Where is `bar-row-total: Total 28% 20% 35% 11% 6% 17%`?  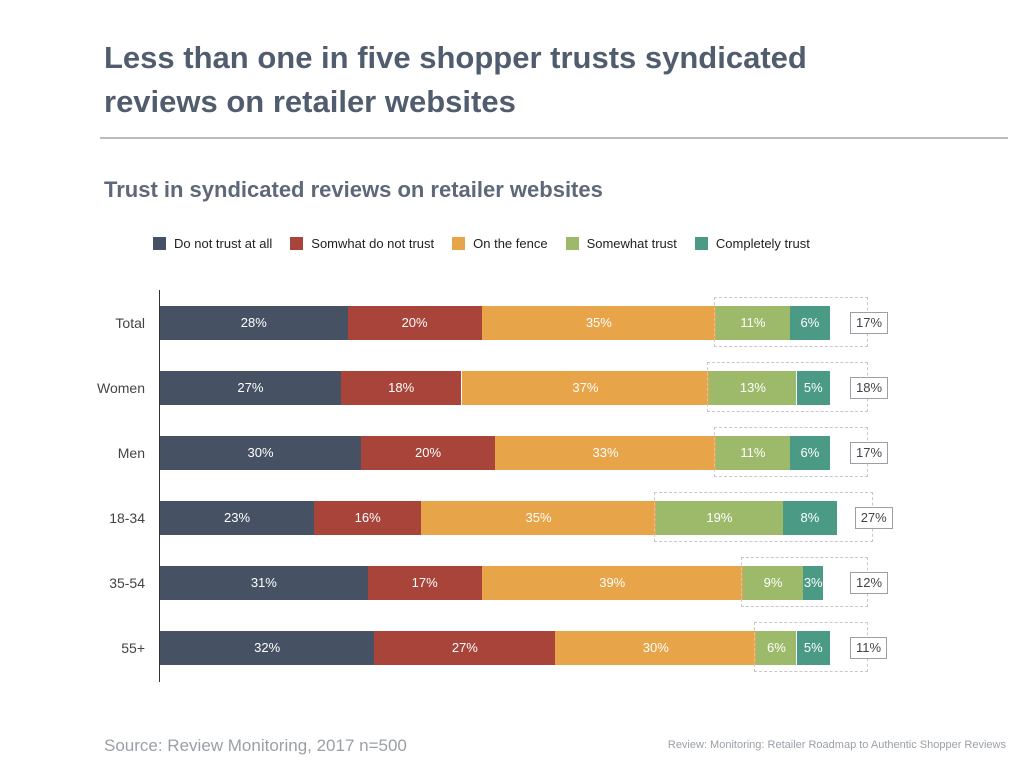 bar-row-total: Total 28% 20% 35% 11% 6% 17% is located at coordinates (512, 322).